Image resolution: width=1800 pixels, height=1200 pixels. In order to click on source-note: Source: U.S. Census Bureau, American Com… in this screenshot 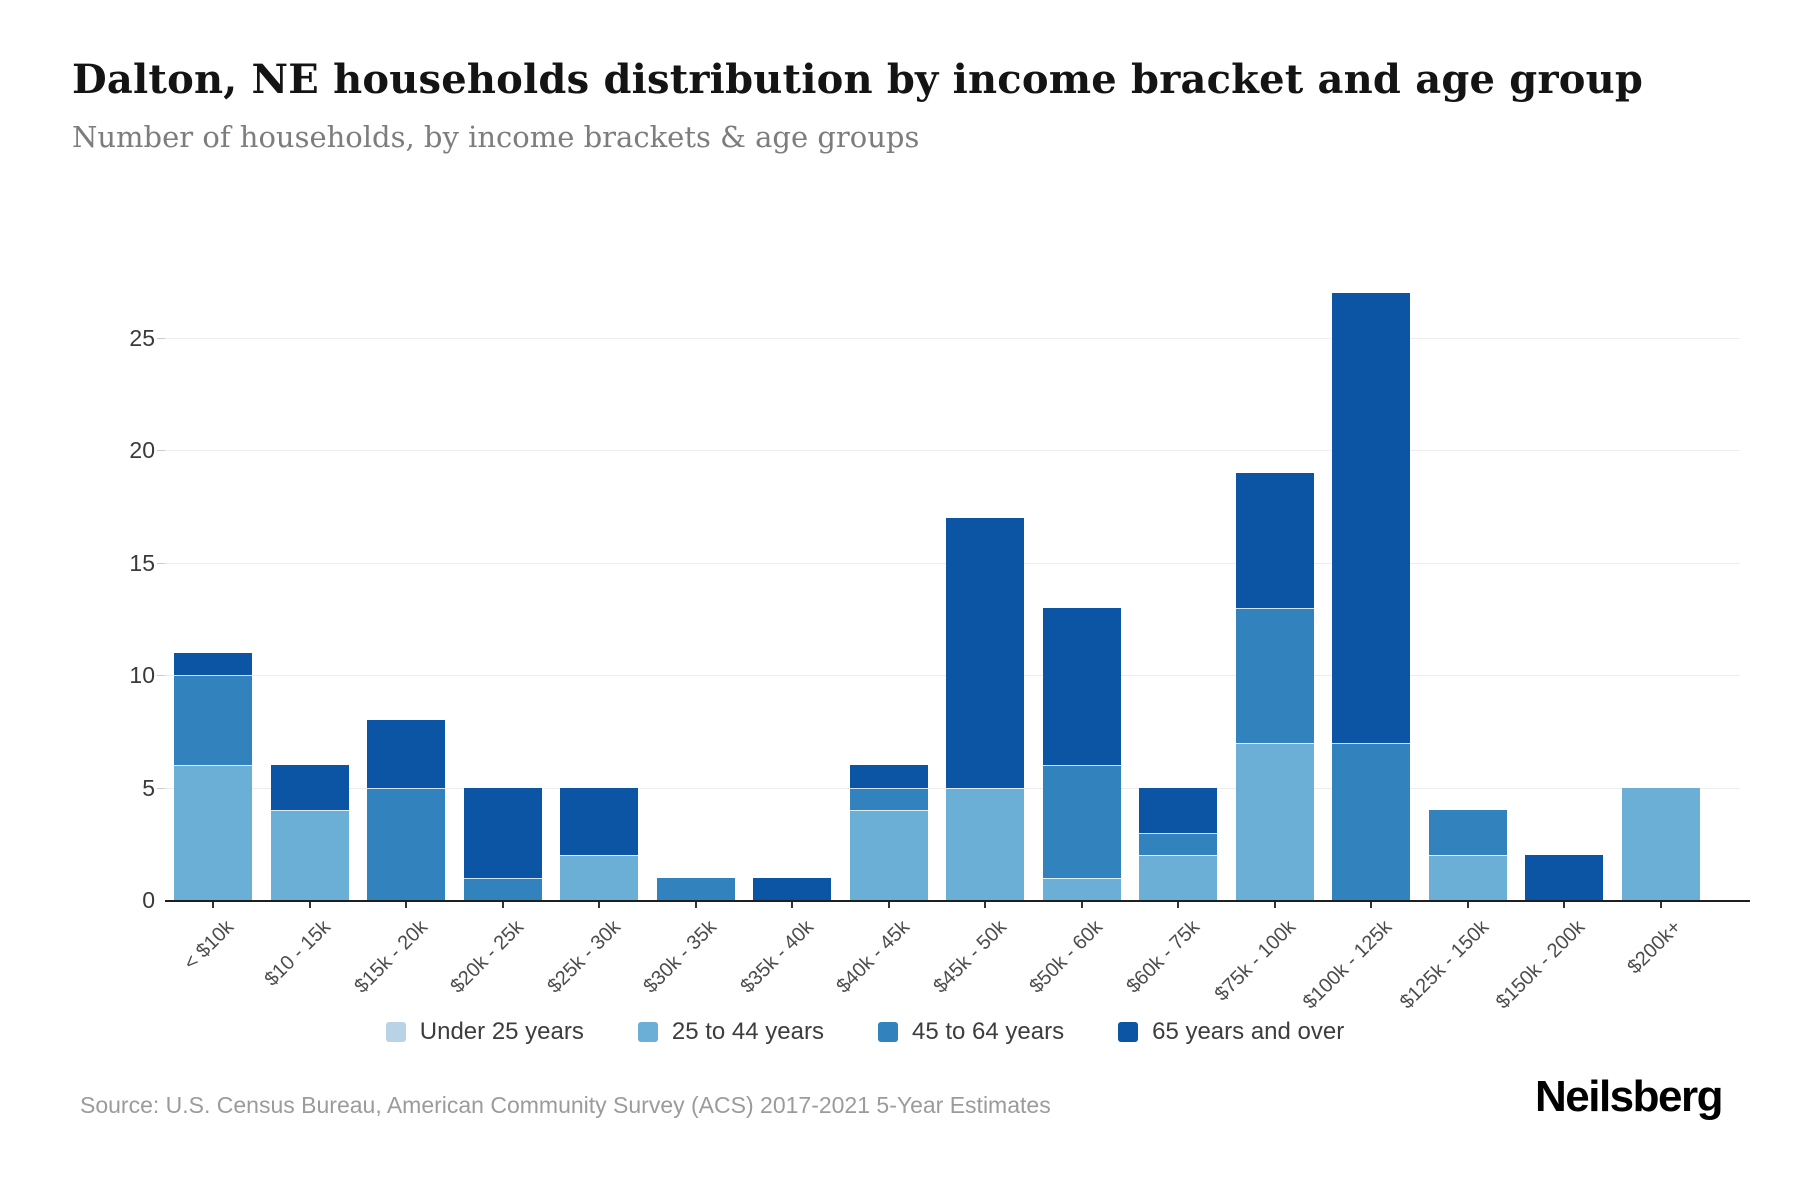, I will do `click(565, 1105)`.